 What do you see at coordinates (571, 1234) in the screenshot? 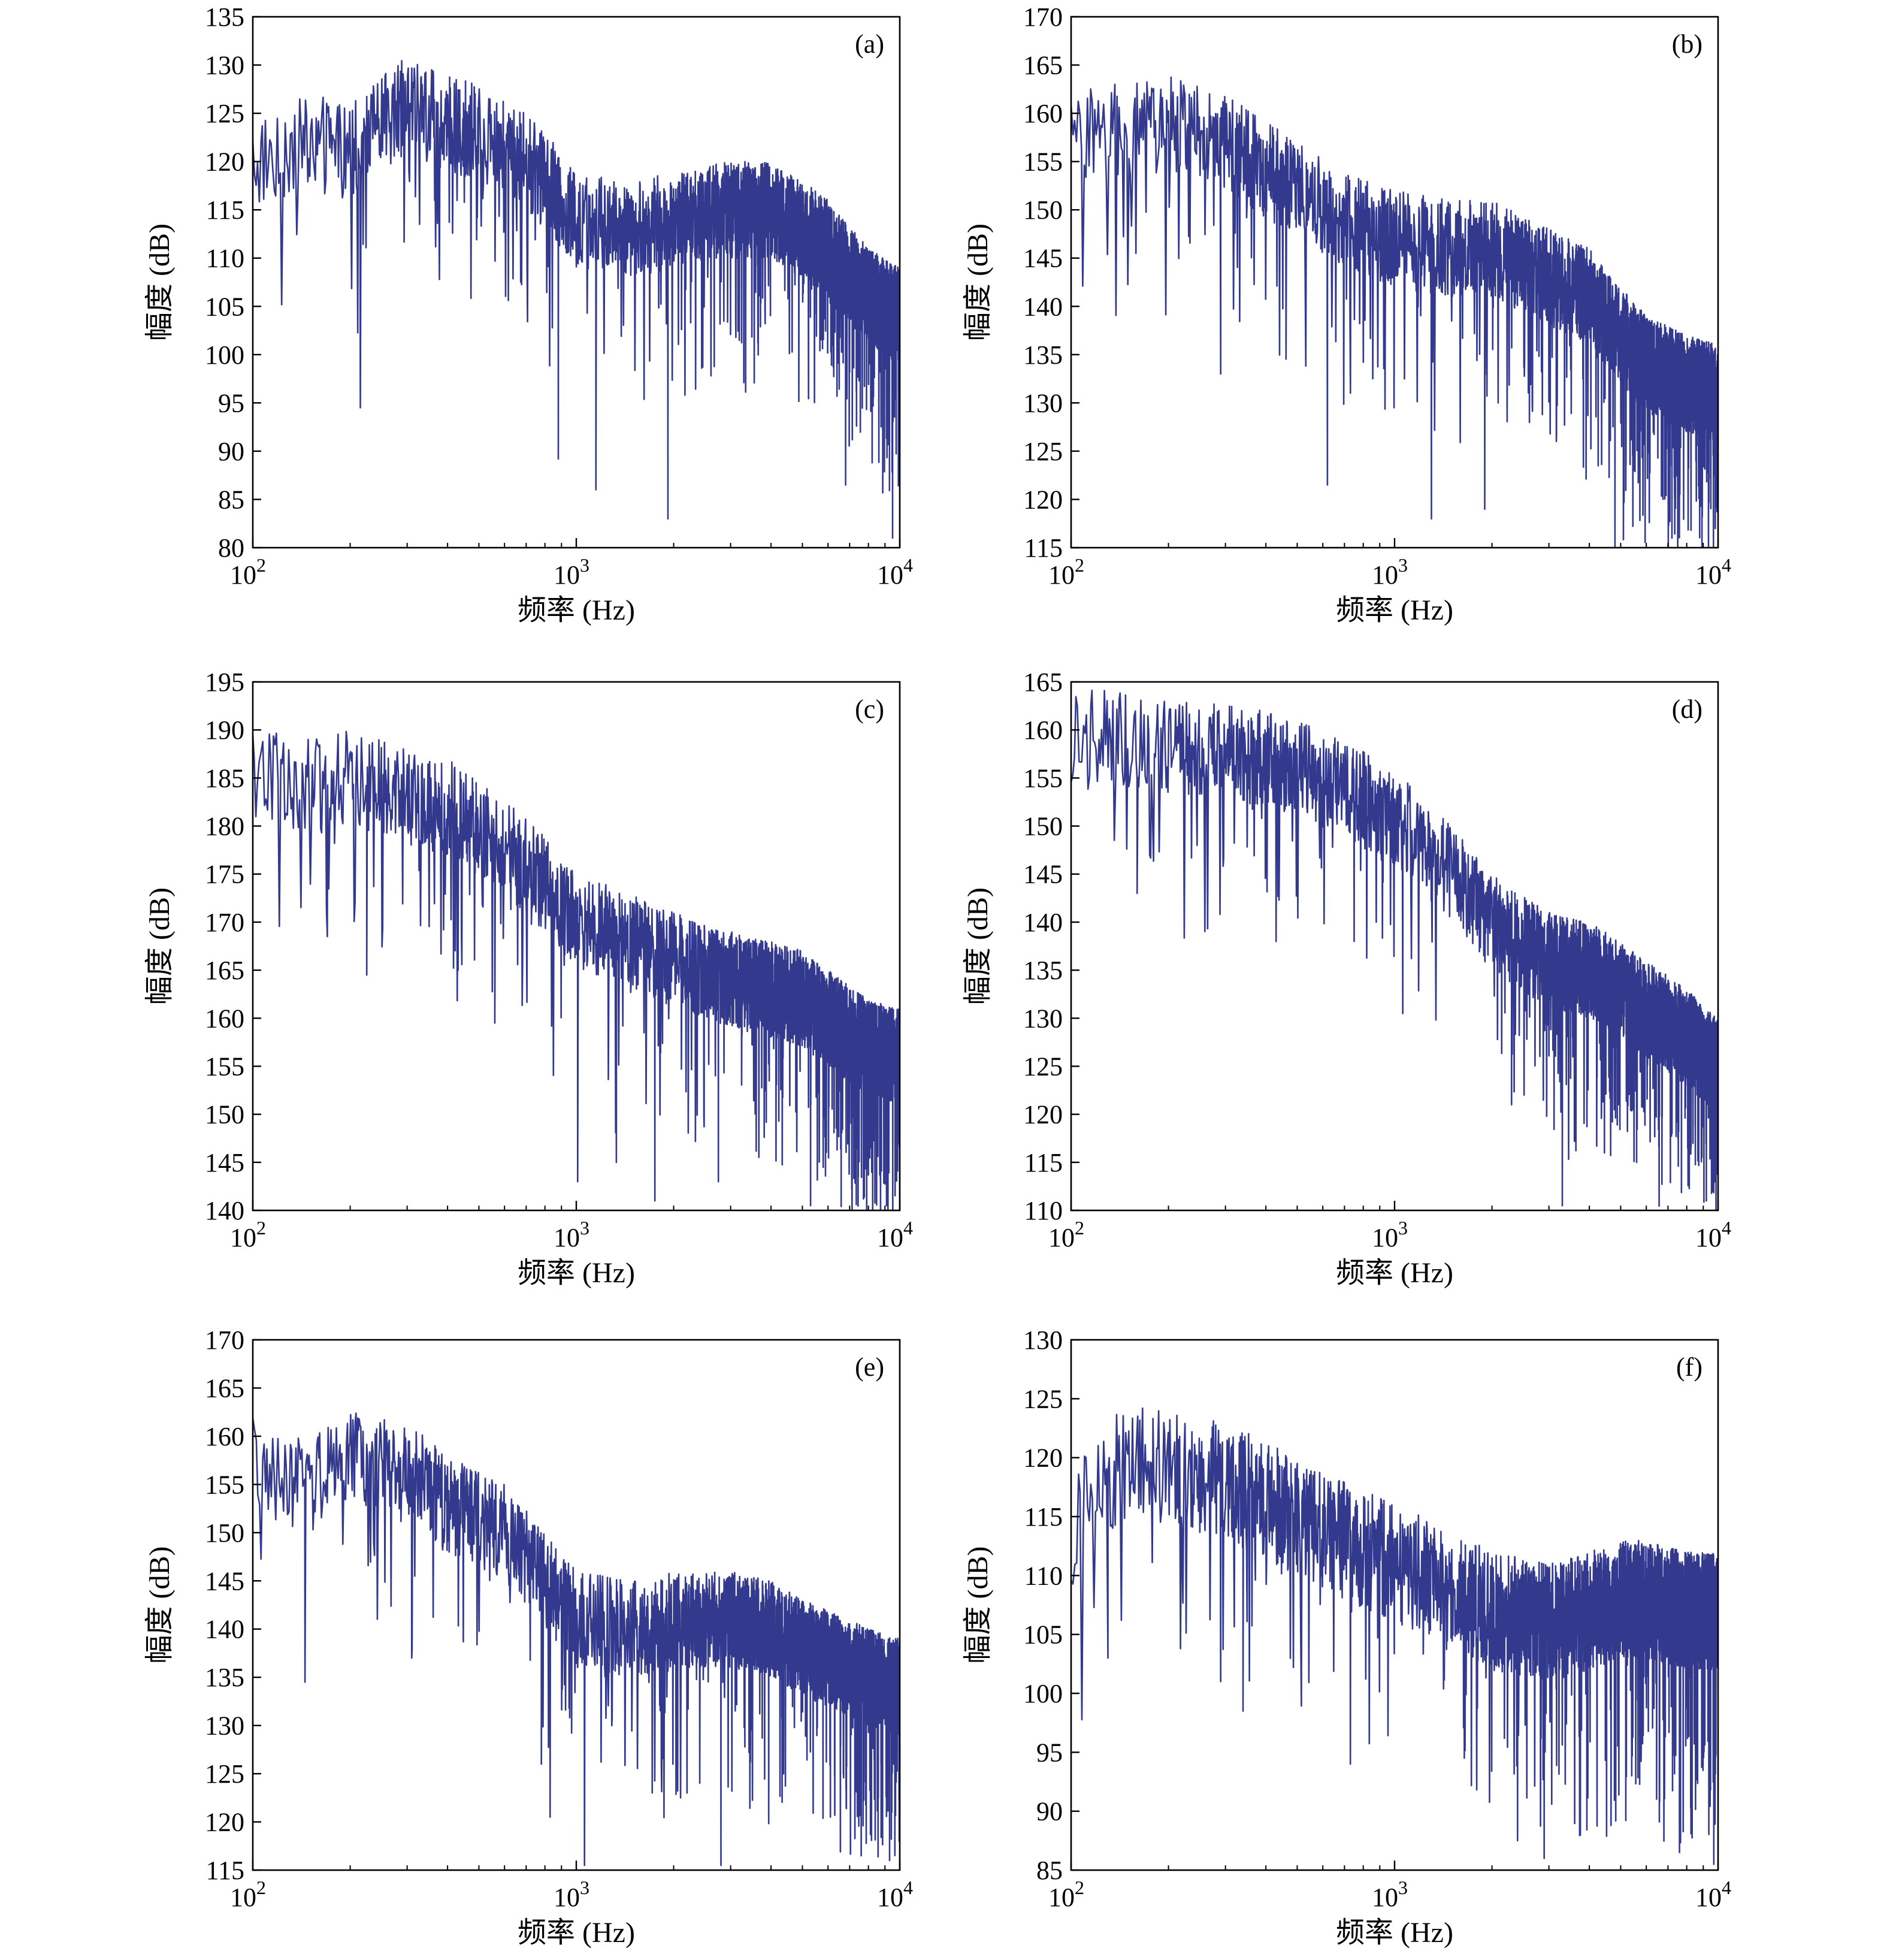
I see `panel-c-x-tick-label: 10³` at bounding box center [571, 1234].